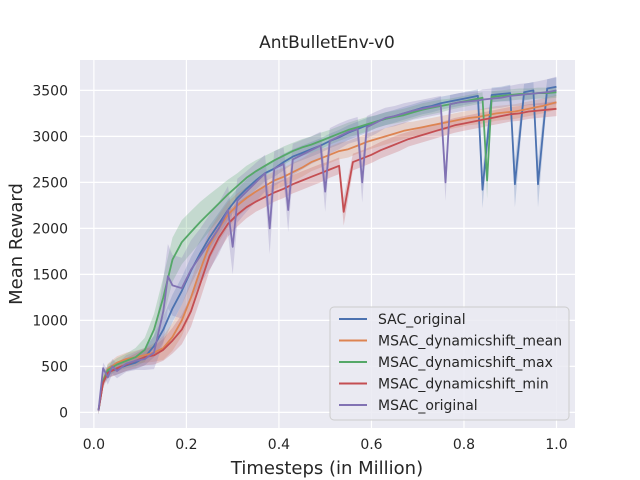 This screenshot has width=640, height=480. Describe the element at coordinates (186, 445) in the screenshot. I see `x-tick-label: 0.2` at that location.